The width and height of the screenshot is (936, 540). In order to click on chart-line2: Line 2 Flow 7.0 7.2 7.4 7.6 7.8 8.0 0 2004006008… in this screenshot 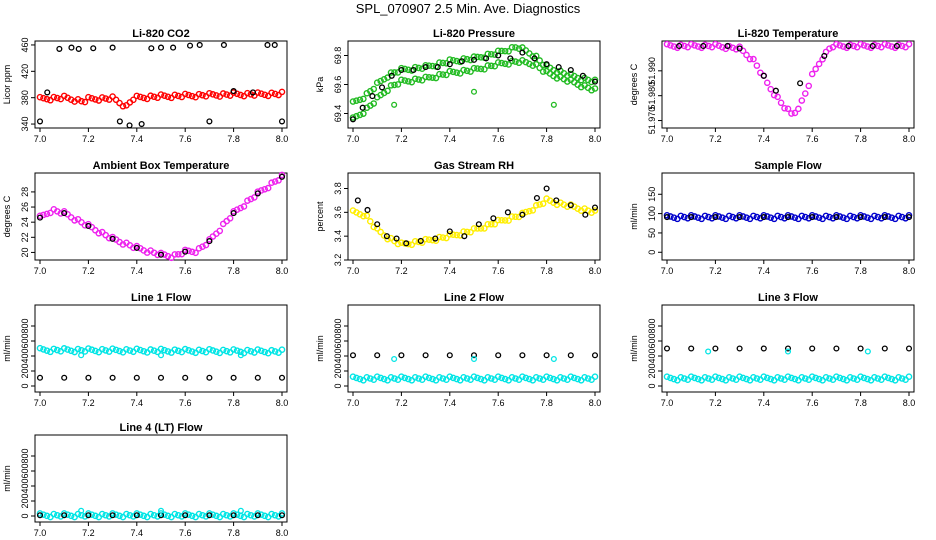, I will do `click(458, 350)`.